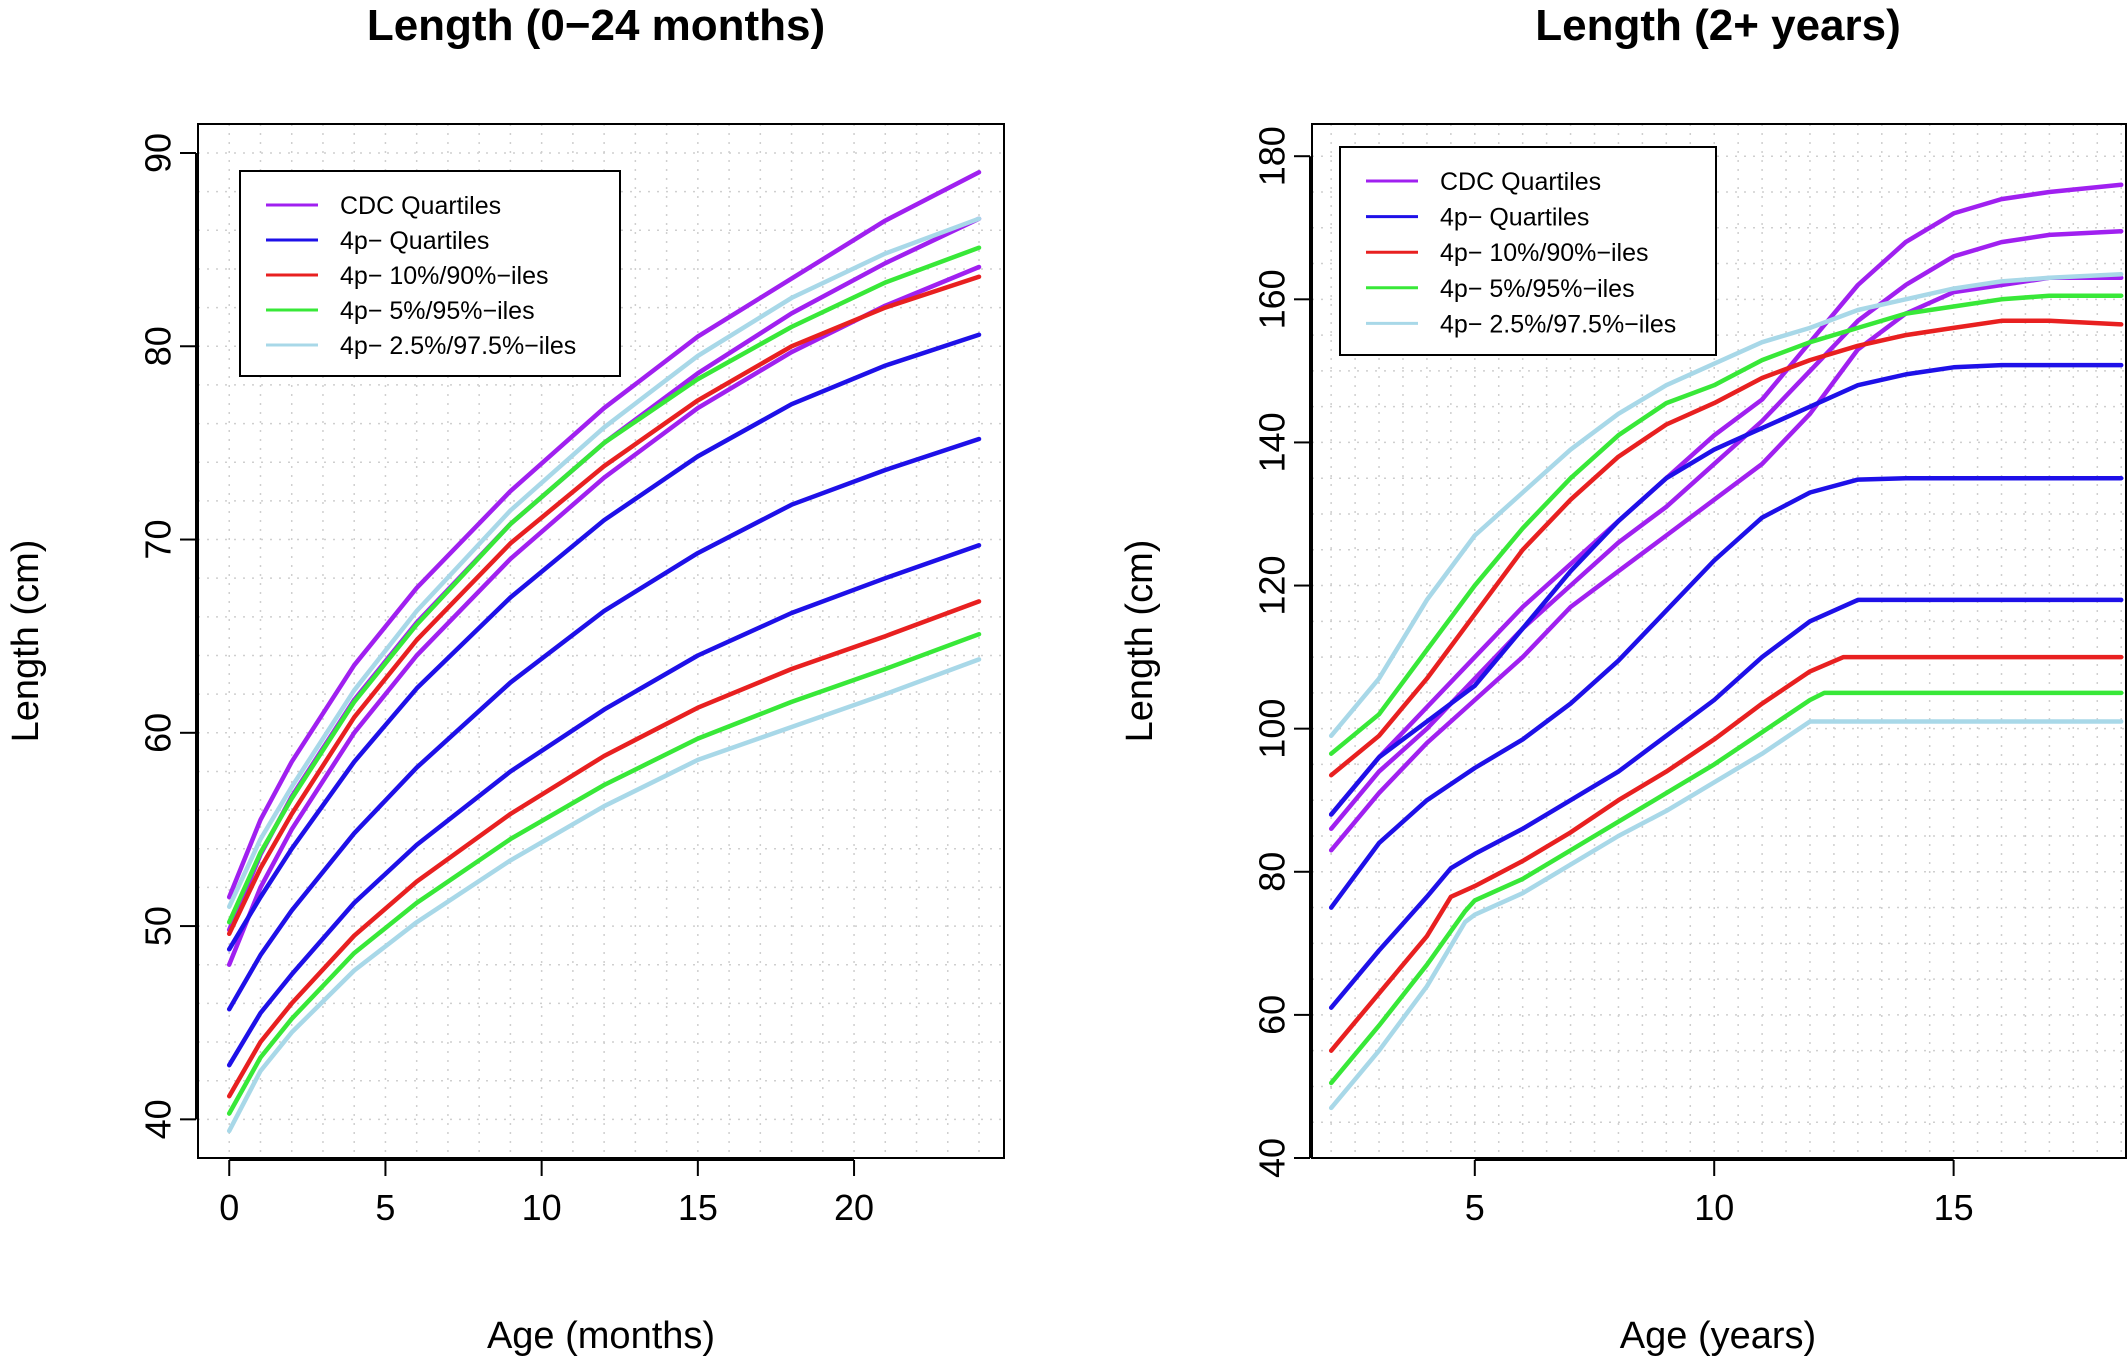  What do you see at coordinates (1272, 442) in the screenshot?
I see `y-tick-label: 140` at bounding box center [1272, 442].